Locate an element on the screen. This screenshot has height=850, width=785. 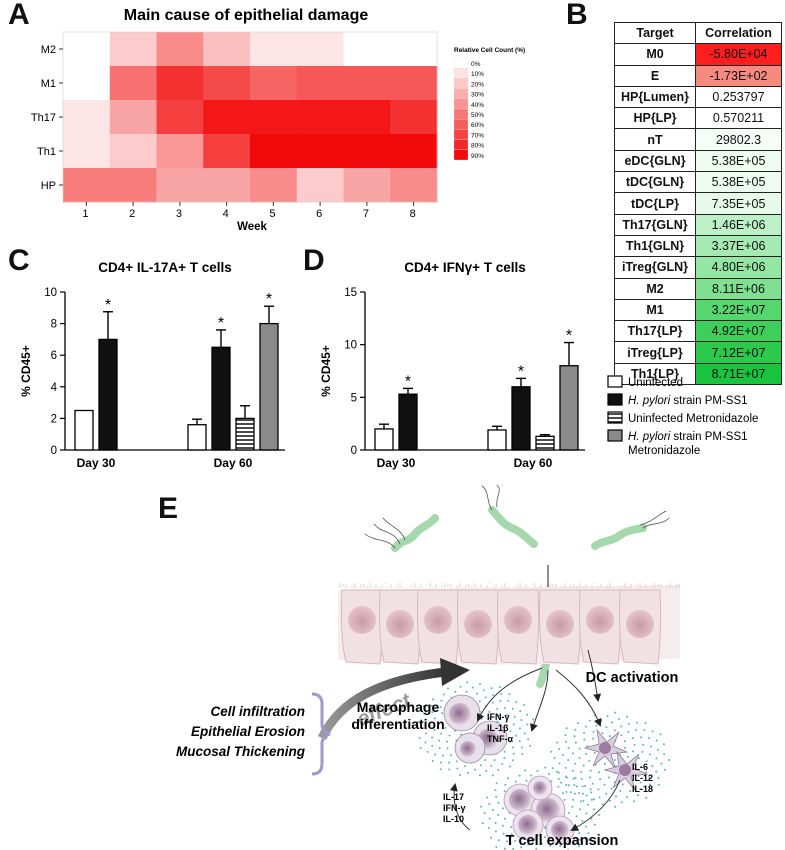
heatmap-col-label: 4 is located at coordinates (226, 214).